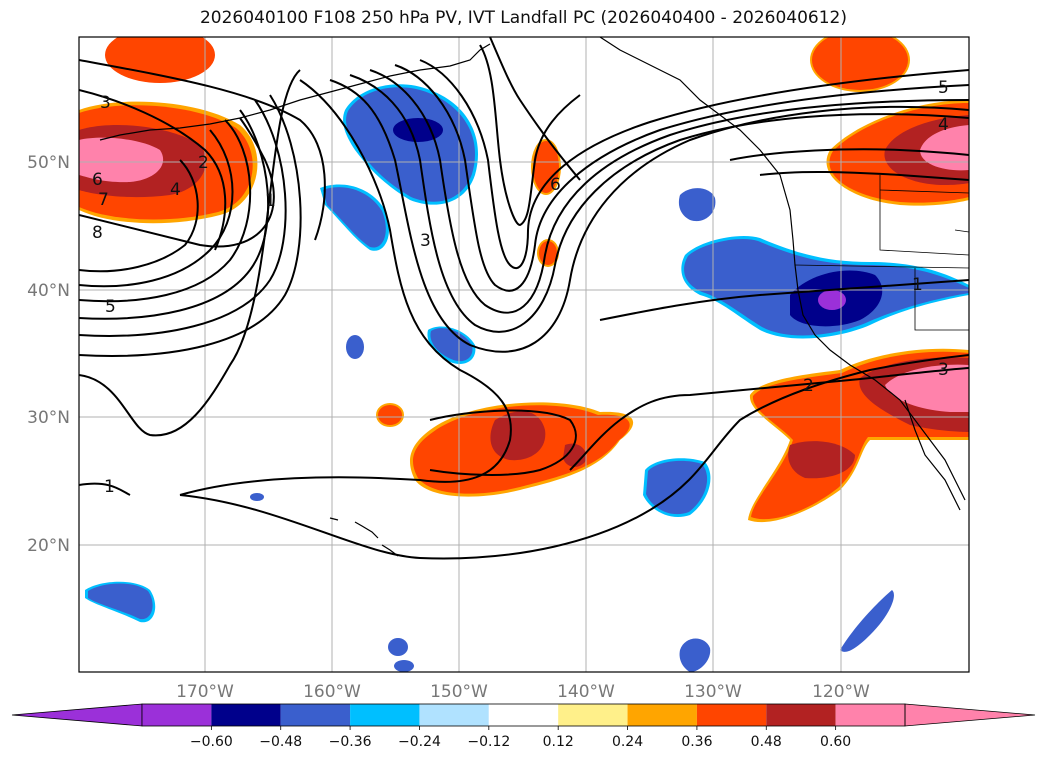 The height and width of the screenshot is (765, 1047). What do you see at coordinates (48, 546) in the screenshot?
I see `lat-label: 20°N` at bounding box center [48, 546].